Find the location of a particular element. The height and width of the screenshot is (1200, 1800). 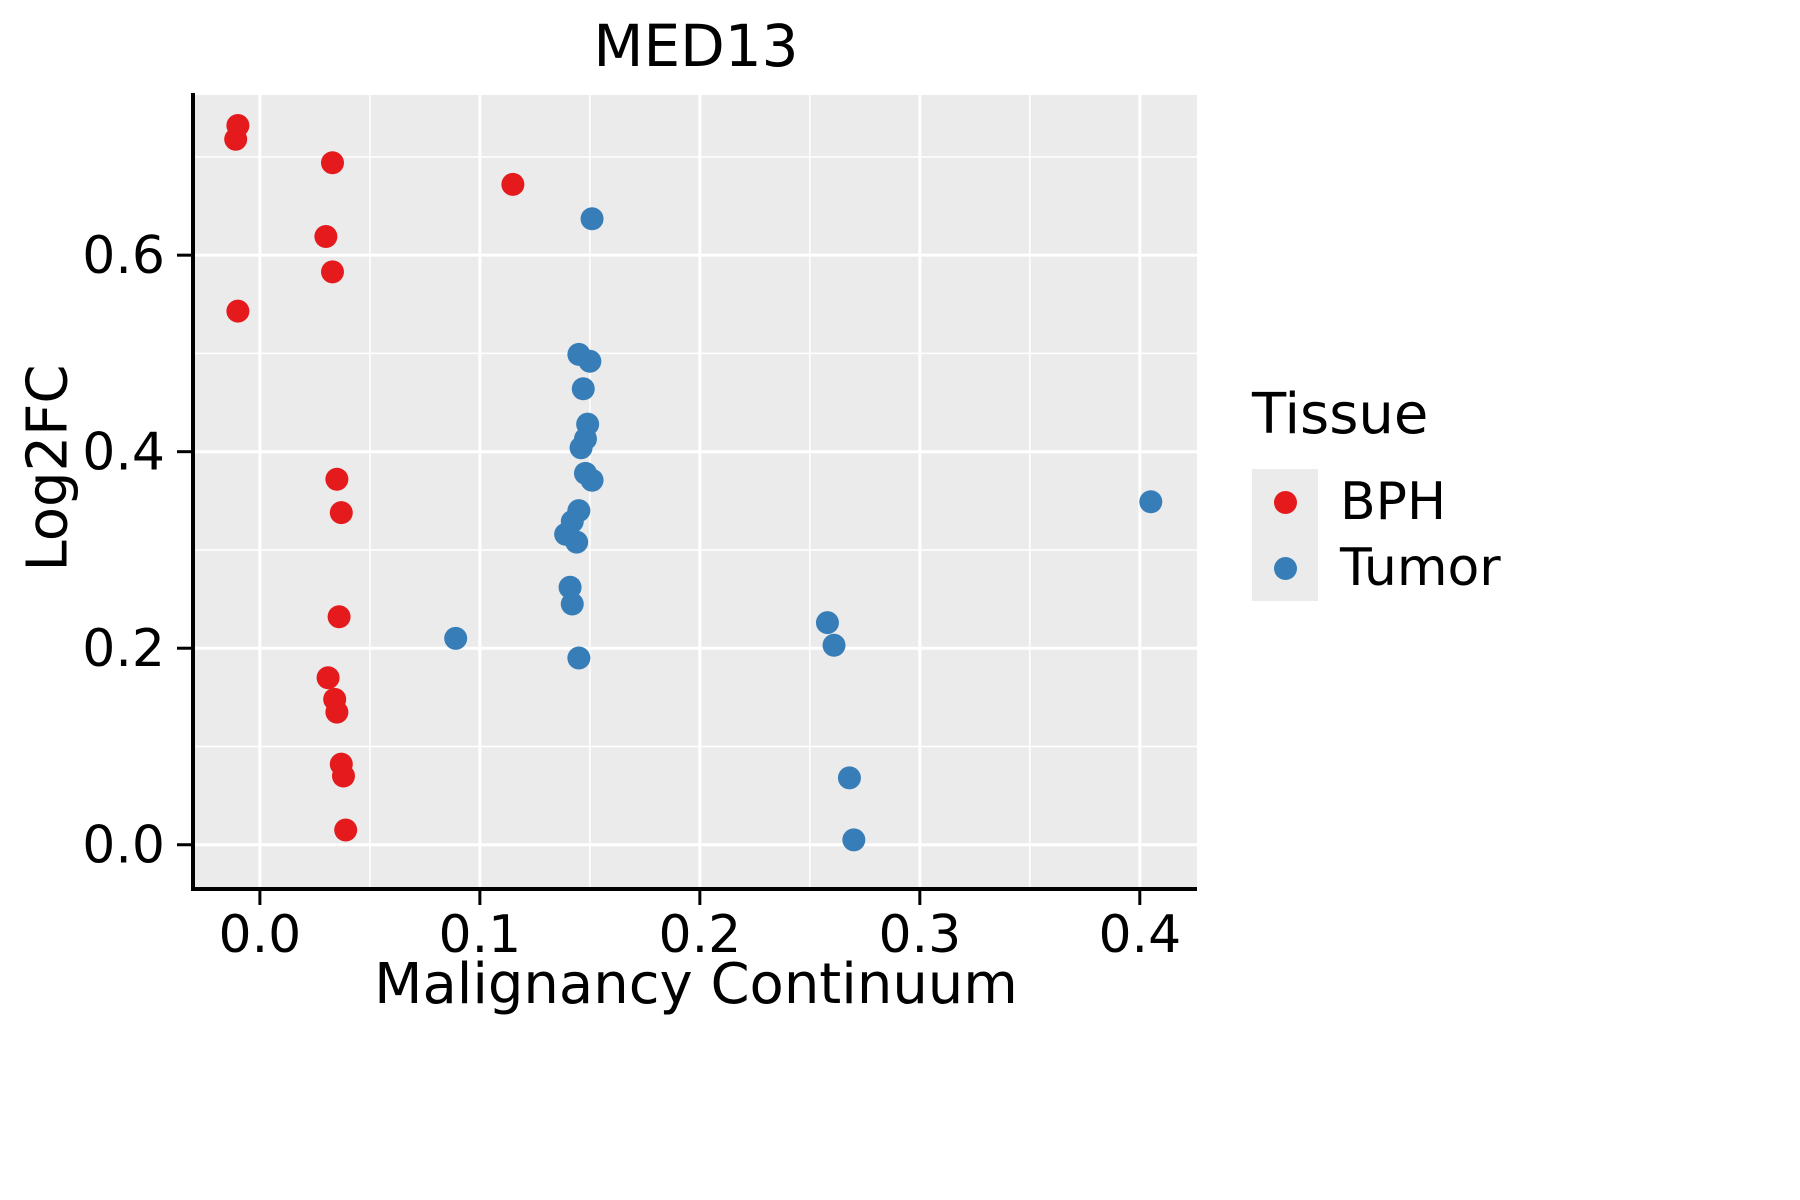

y-tick-label: 0.4 is located at coordinates (123, 453).